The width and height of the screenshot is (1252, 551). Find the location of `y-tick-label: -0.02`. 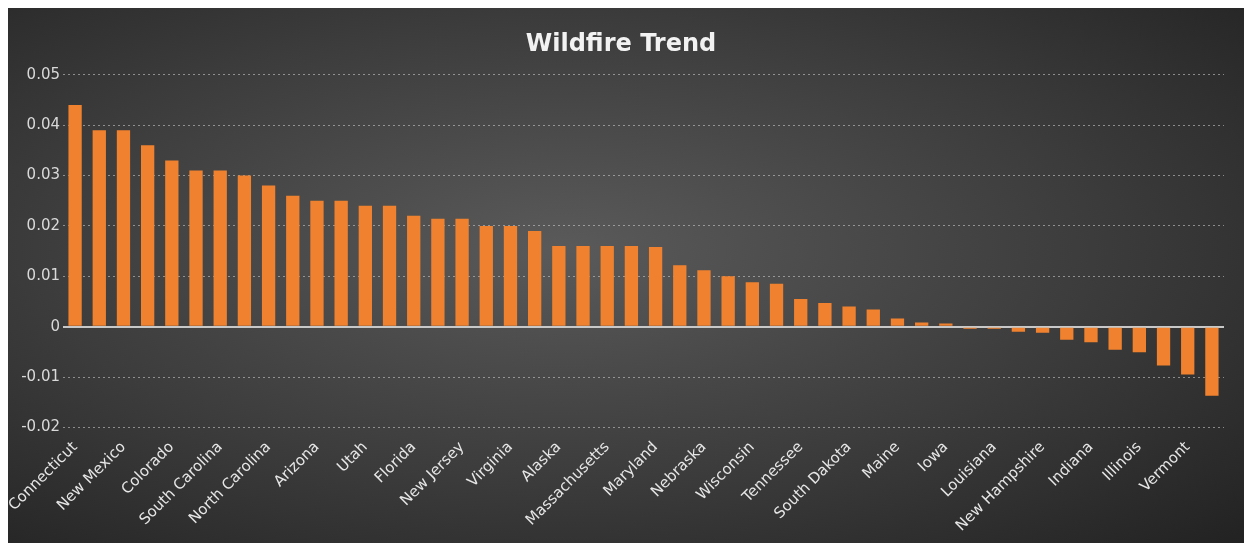

y-tick-label: -0.02 is located at coordinates (40, 426).